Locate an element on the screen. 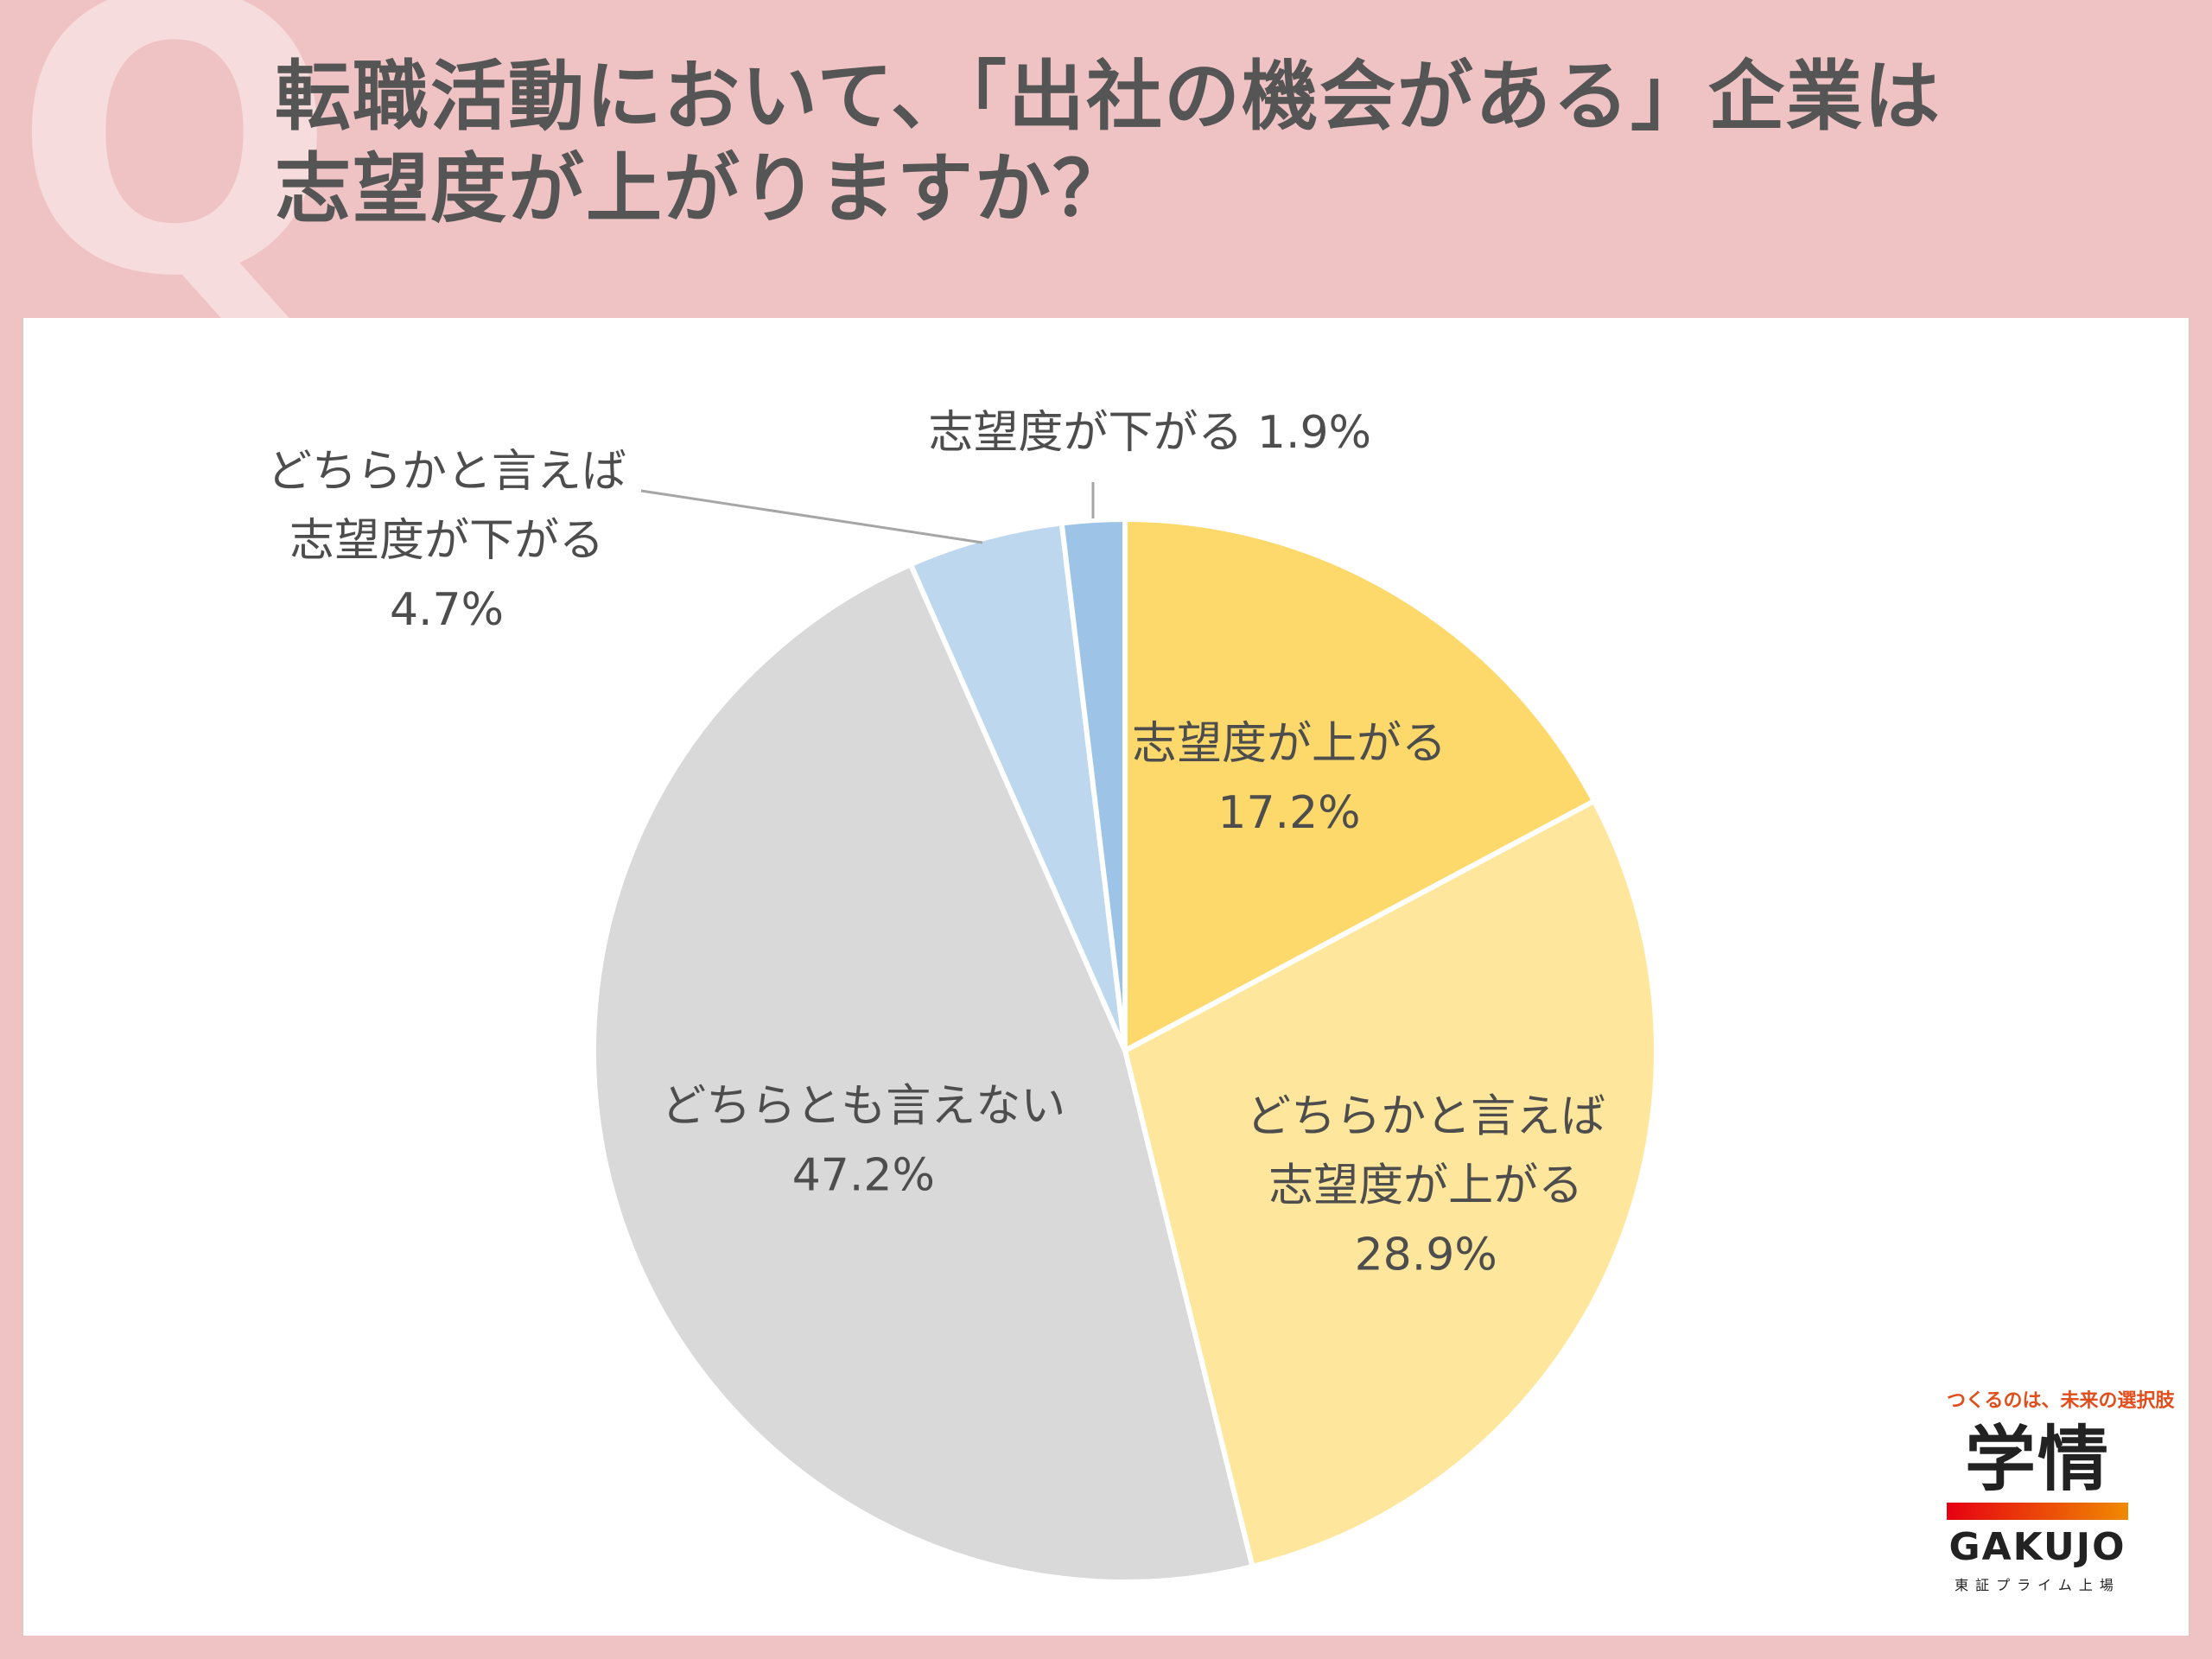  brand-logo-en: GAKUJO is located at coordinates (2037, 1547).